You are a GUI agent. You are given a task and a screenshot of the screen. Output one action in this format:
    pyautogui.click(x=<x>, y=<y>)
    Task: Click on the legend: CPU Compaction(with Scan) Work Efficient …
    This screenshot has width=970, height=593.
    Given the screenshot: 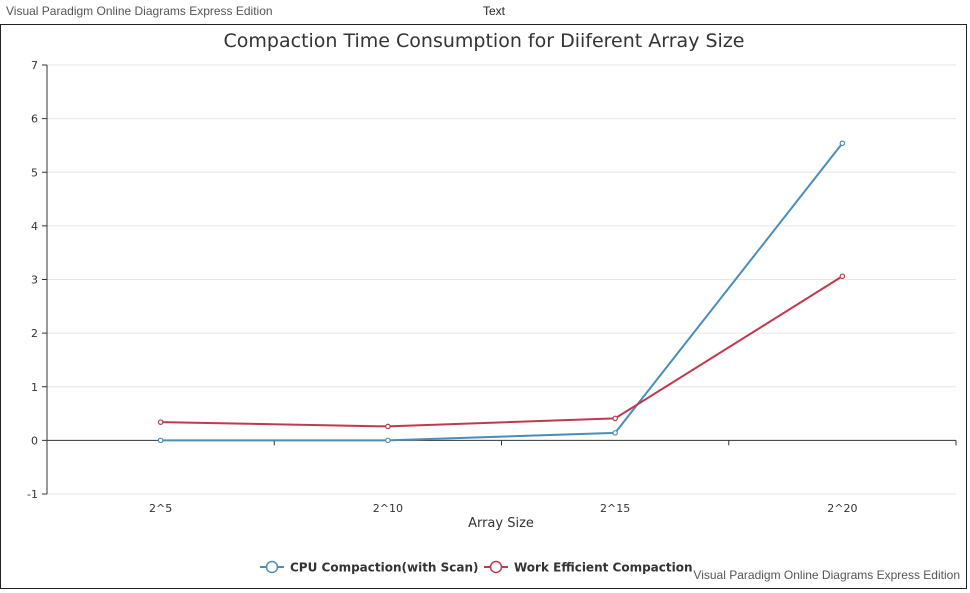 What is the action you would take?
    pyautogui.click(x=476, y=568)
    